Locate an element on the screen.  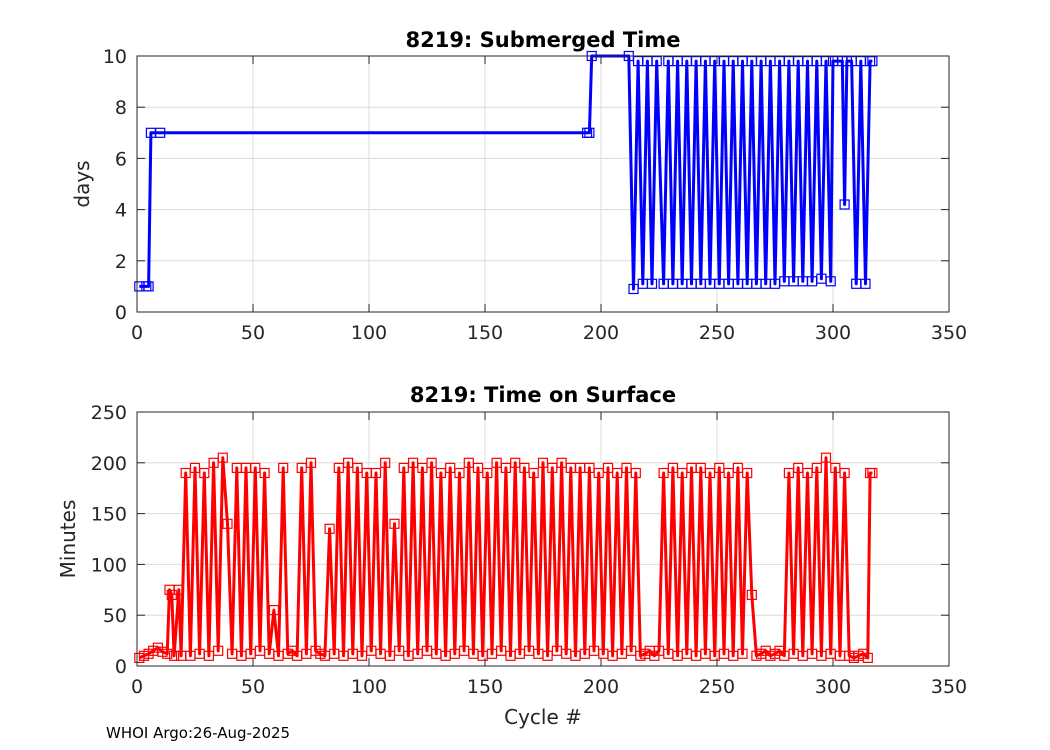
footer-source-date: WHOI Argo:26-Aug-2025 is located at coordinates (198, 733).